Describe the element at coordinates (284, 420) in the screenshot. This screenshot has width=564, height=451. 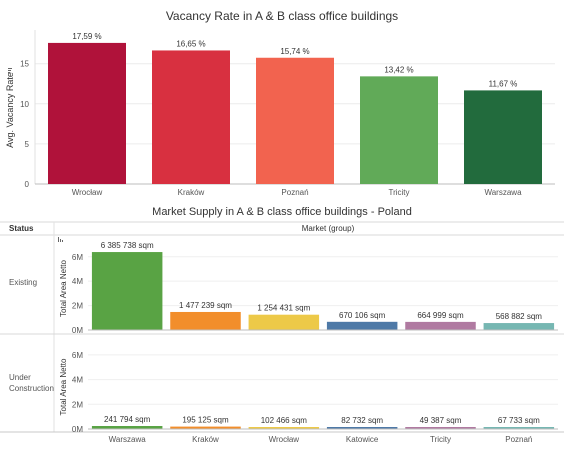
I see `supply-value-label: 102 466 sqm` at that location.